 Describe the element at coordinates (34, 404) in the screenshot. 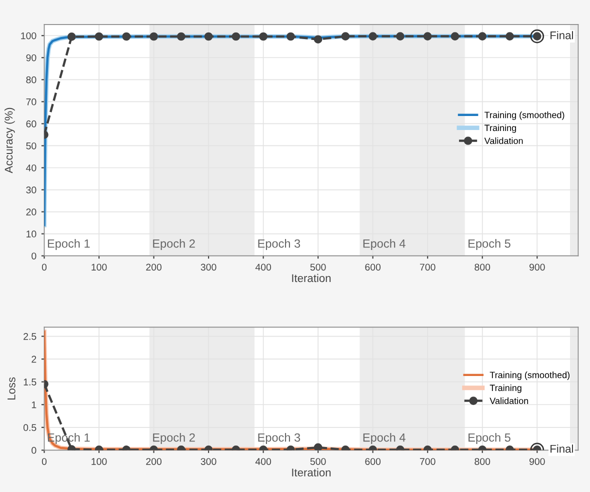

I see `y-tick-label: 1` at that location.